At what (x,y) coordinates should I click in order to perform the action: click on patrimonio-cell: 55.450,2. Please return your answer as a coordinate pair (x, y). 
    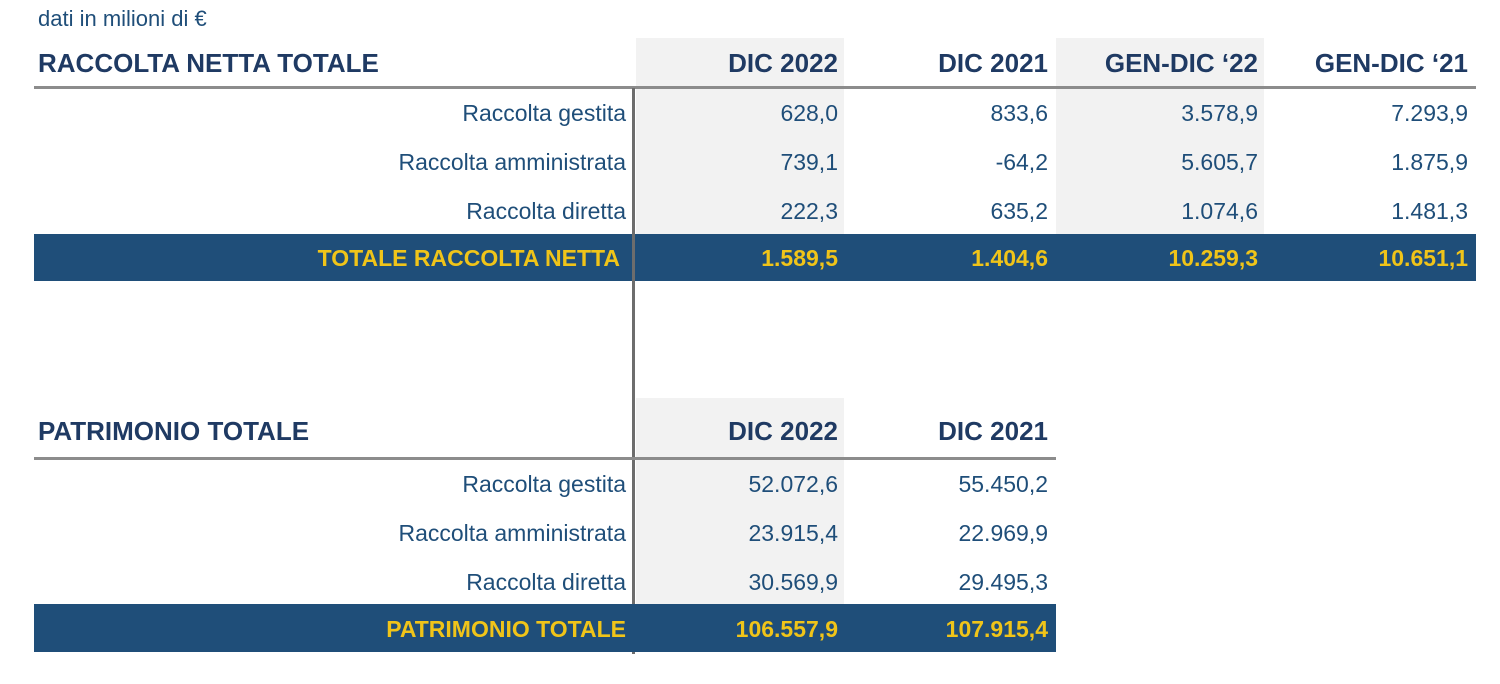
    Looking at the image, I should click on (1003, 484).